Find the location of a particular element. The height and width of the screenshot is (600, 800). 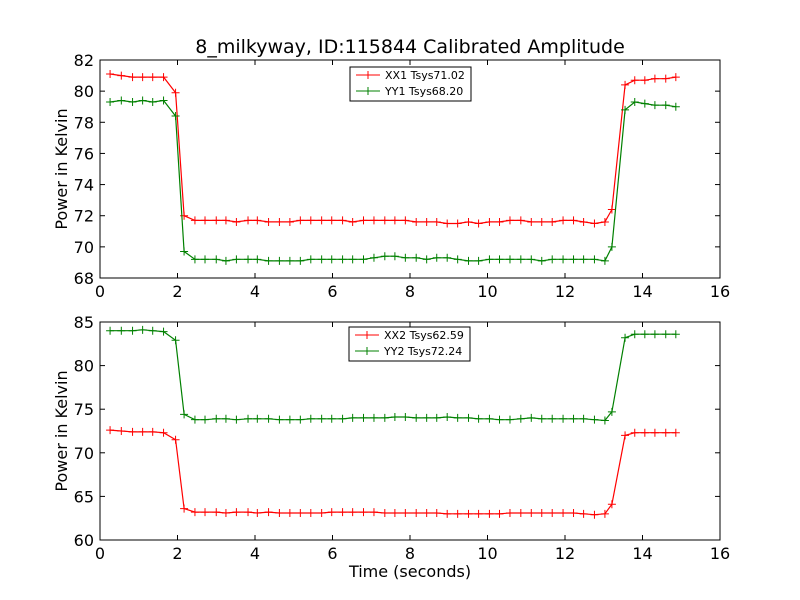

series-line-xx2 is located at coordinates (393, 472).